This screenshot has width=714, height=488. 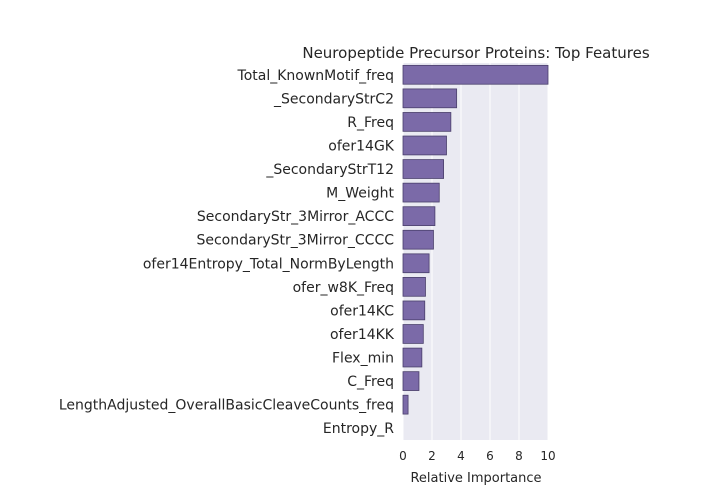 What do you see at coordinates (268, 264) in the screenshot?
I see `category-label: ofer14Entropy_Total_NormByLength` at bounding box center [268, 264].